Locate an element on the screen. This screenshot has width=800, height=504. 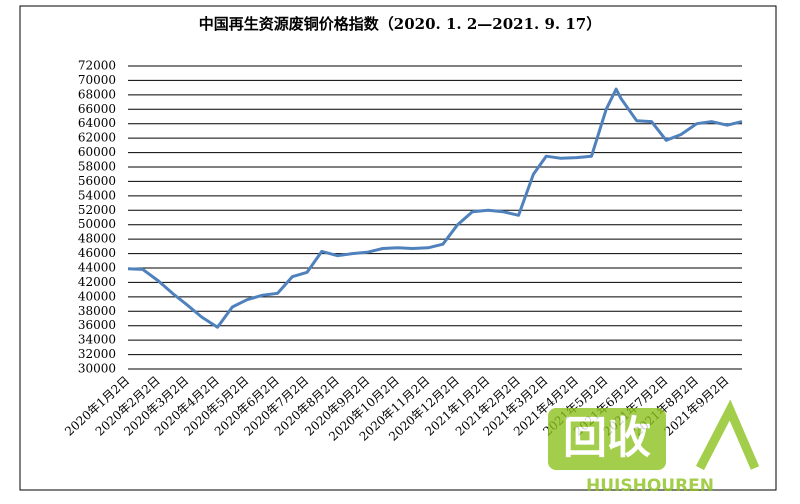
watermark: 回收 HUISHOUREN is located at coordinates (654, 447).